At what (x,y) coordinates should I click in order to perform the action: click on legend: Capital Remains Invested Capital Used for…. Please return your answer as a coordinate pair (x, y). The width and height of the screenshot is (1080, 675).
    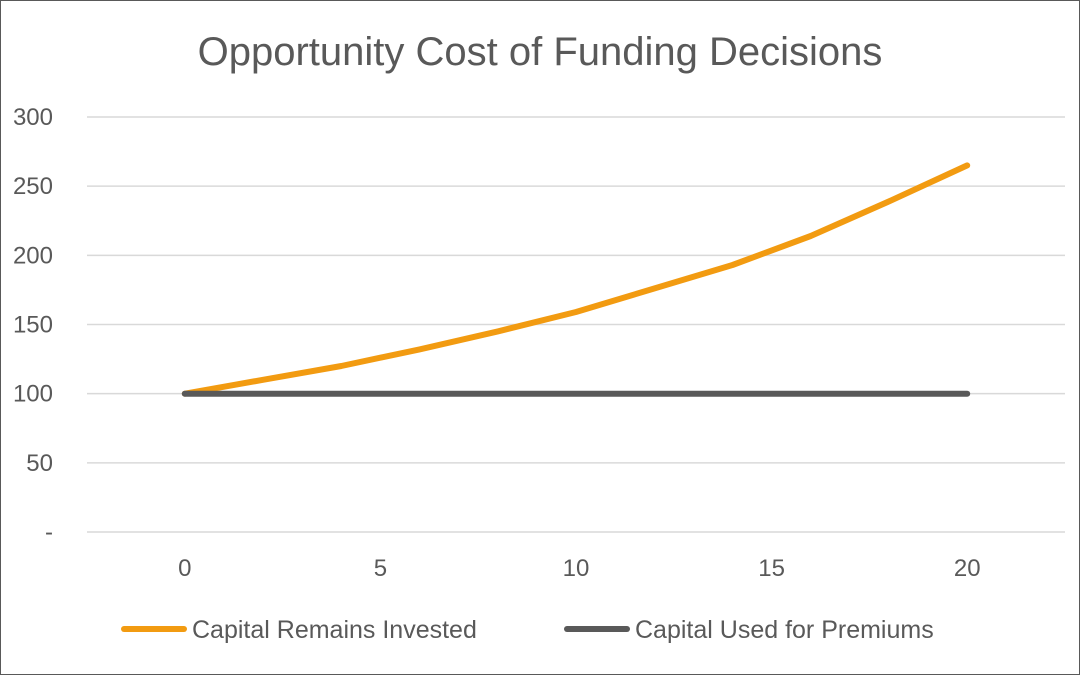
    Looking at the image, I should click on (527, 630).